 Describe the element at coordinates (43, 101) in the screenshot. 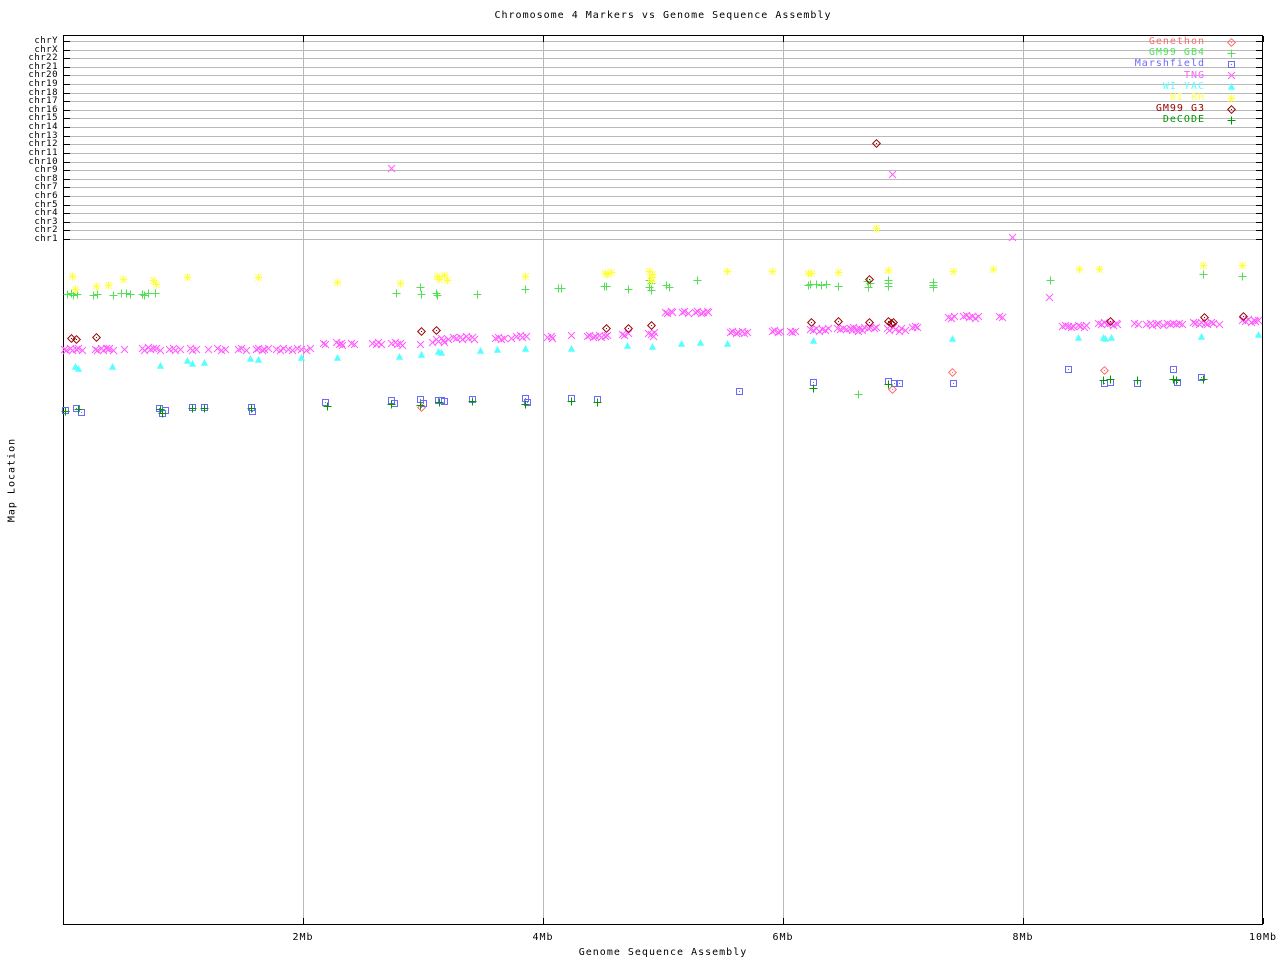

I see `y-axis-tick-label: chr17` at that location.